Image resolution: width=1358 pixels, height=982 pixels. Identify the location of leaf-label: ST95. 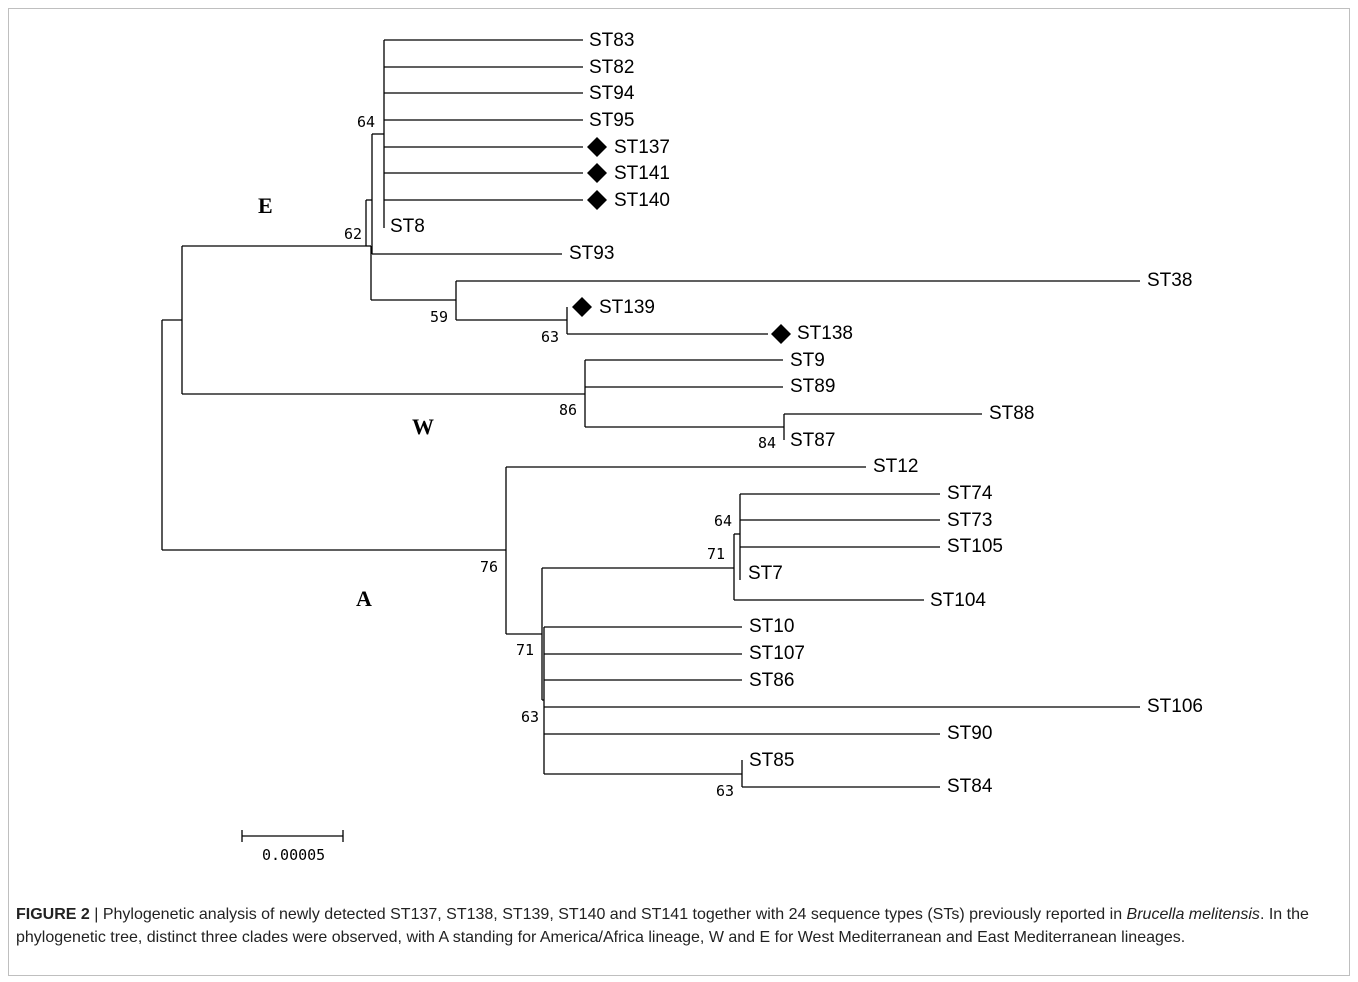
(611, 120).